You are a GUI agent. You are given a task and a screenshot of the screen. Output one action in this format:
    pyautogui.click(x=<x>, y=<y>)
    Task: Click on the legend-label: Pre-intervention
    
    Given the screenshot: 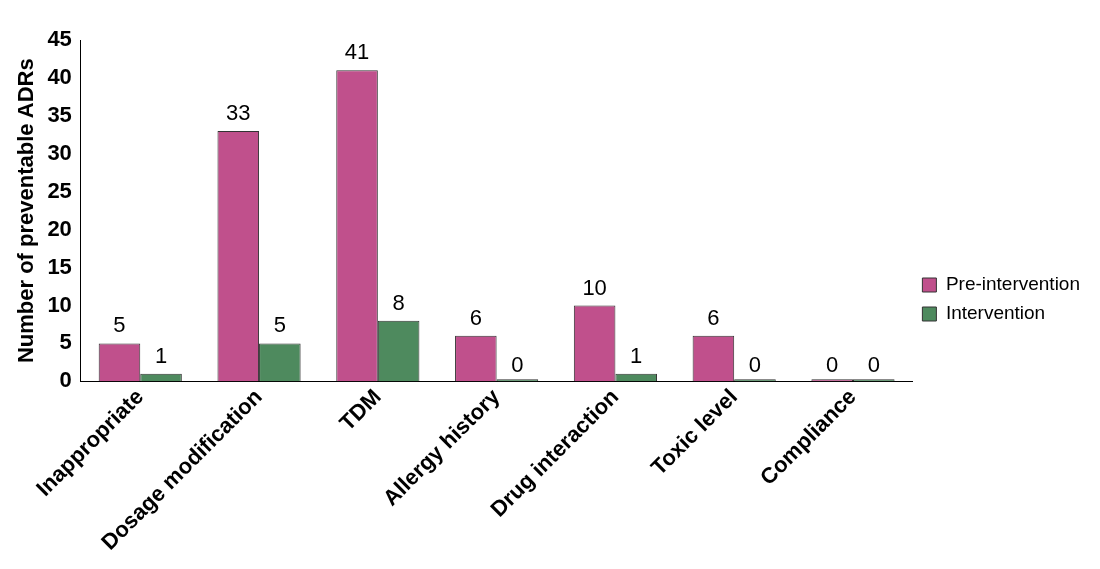 What is the action you would take?
    pyautogui.click(x=1012, y=284)
    